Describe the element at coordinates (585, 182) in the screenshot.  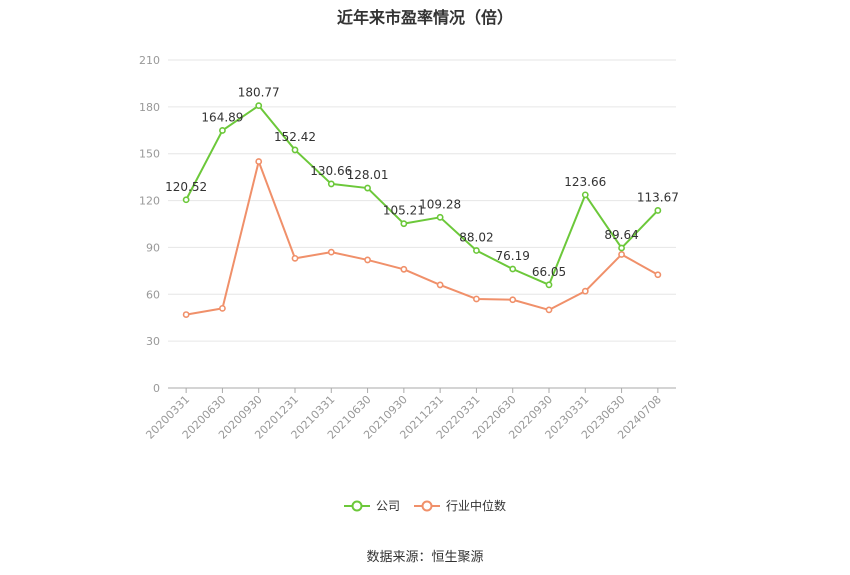
I see `data-label-company: 123.66` at that location.